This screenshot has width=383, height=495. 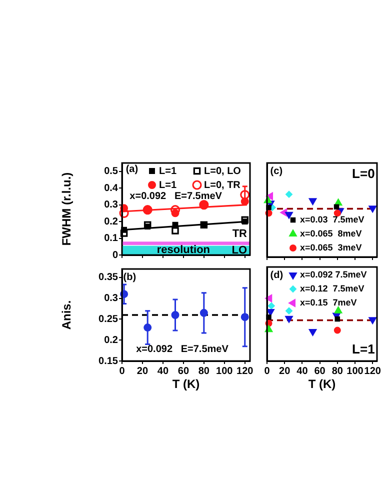 What do you see at coordinates (115, 255) in the screenshot?
I see `y-tick-label: 0` at bounding box center [115, 255].